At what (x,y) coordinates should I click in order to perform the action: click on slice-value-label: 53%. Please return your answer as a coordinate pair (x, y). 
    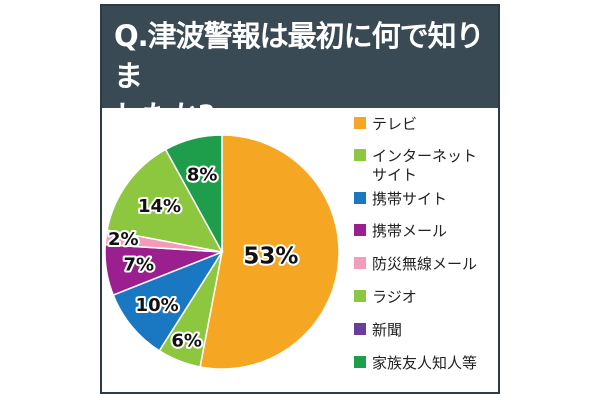
    Looking at the image, I should click on (270, 257).